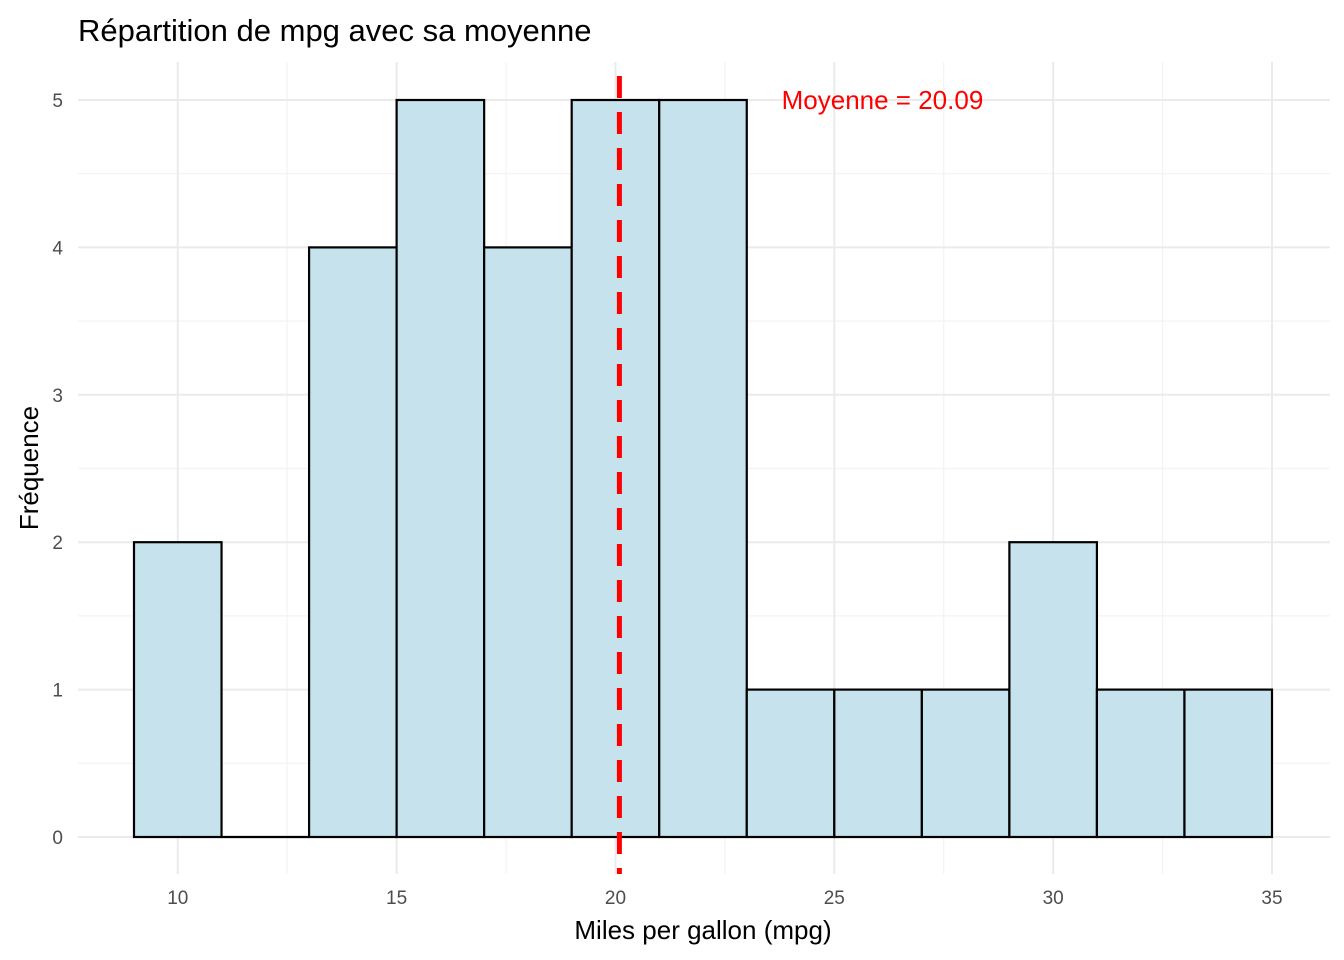  Describe the element at coordinates (396, 898) in the screenshot. I see `x-tick-label: 15` at that location.